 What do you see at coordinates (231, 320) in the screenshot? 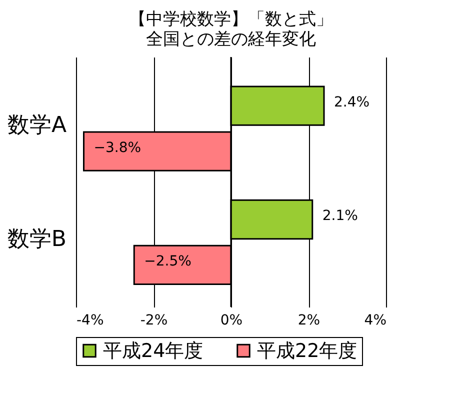
I see `x-tick-label: 0%` at bounding box center [231, 320].